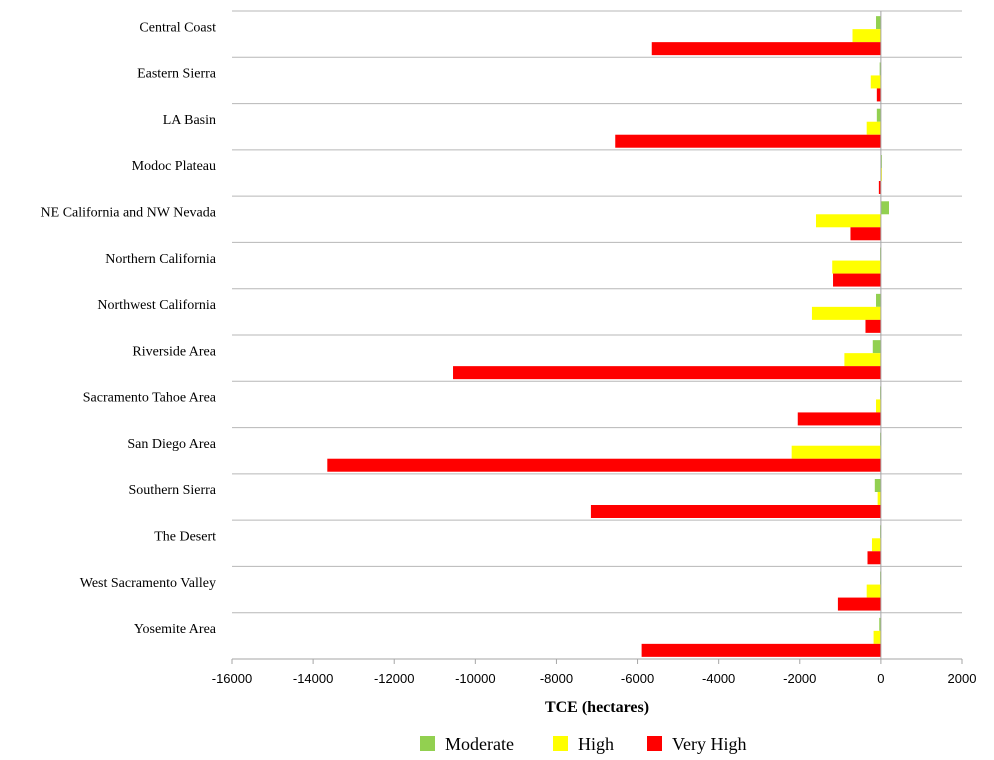 This screenshot has height=760, width=994. I want to click on category-label: Modoc Plateau, so click(174, 166).